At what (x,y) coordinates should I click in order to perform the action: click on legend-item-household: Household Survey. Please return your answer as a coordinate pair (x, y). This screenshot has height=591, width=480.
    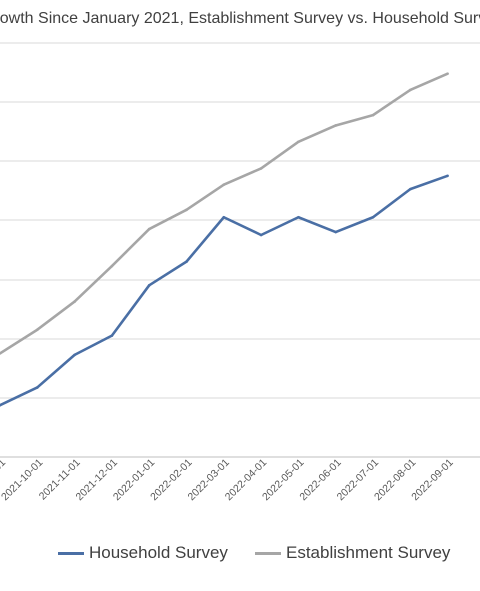
    Looking at the image, I should click on (143, 553).